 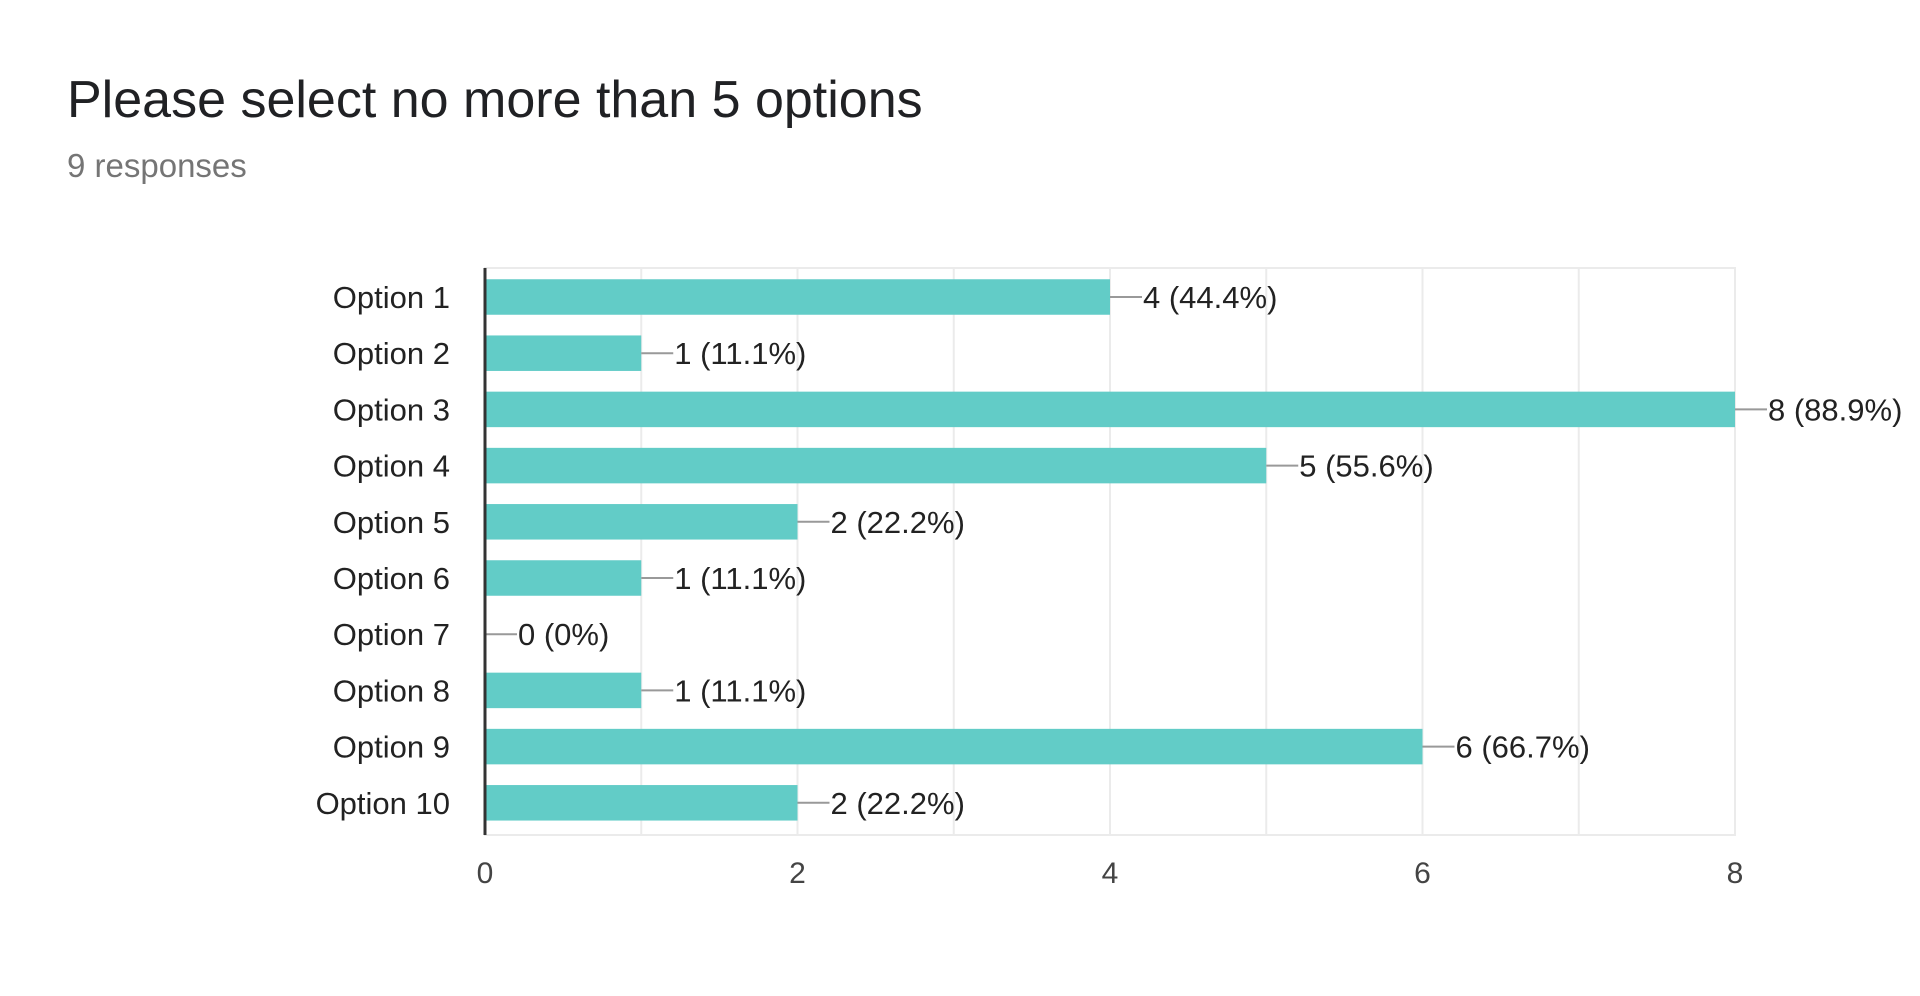 What do you see at coordinates (1366, 466) in the screenshot?
I see `value-label: 5 (55.6%)` at bounding box center [1366, 466].